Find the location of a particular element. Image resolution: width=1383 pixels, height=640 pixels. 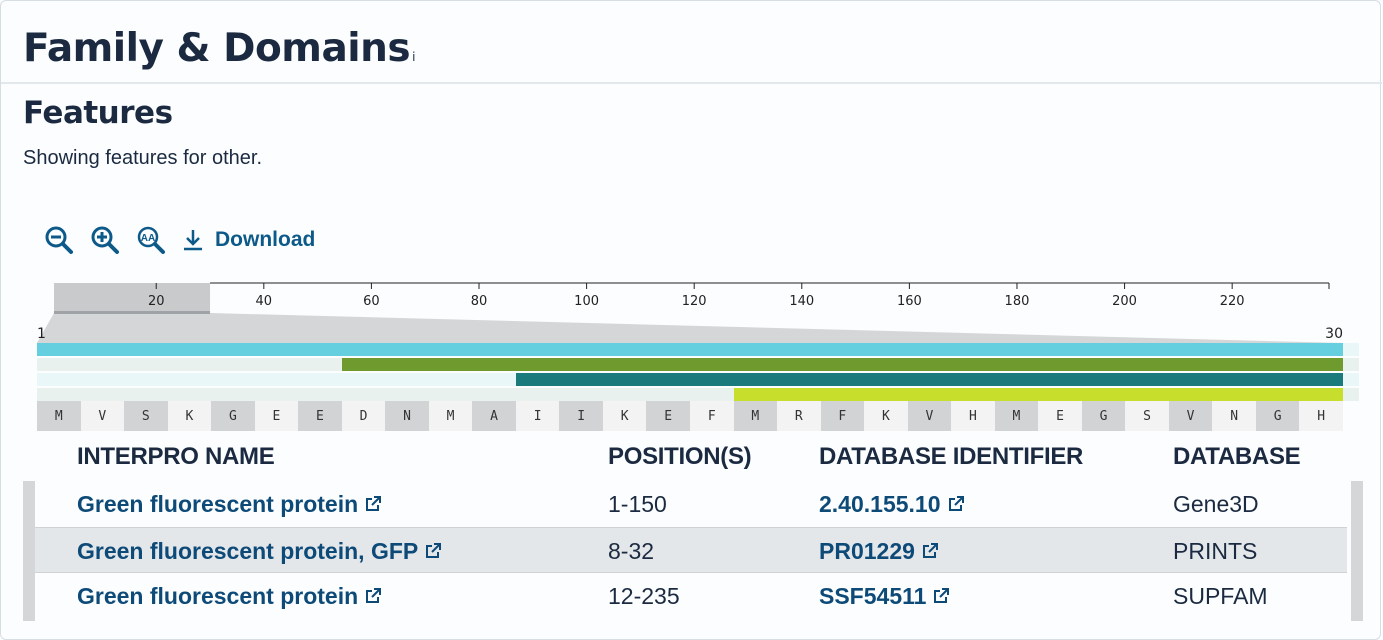

table-scroll-shade-left is located at coordinates (29, 551).